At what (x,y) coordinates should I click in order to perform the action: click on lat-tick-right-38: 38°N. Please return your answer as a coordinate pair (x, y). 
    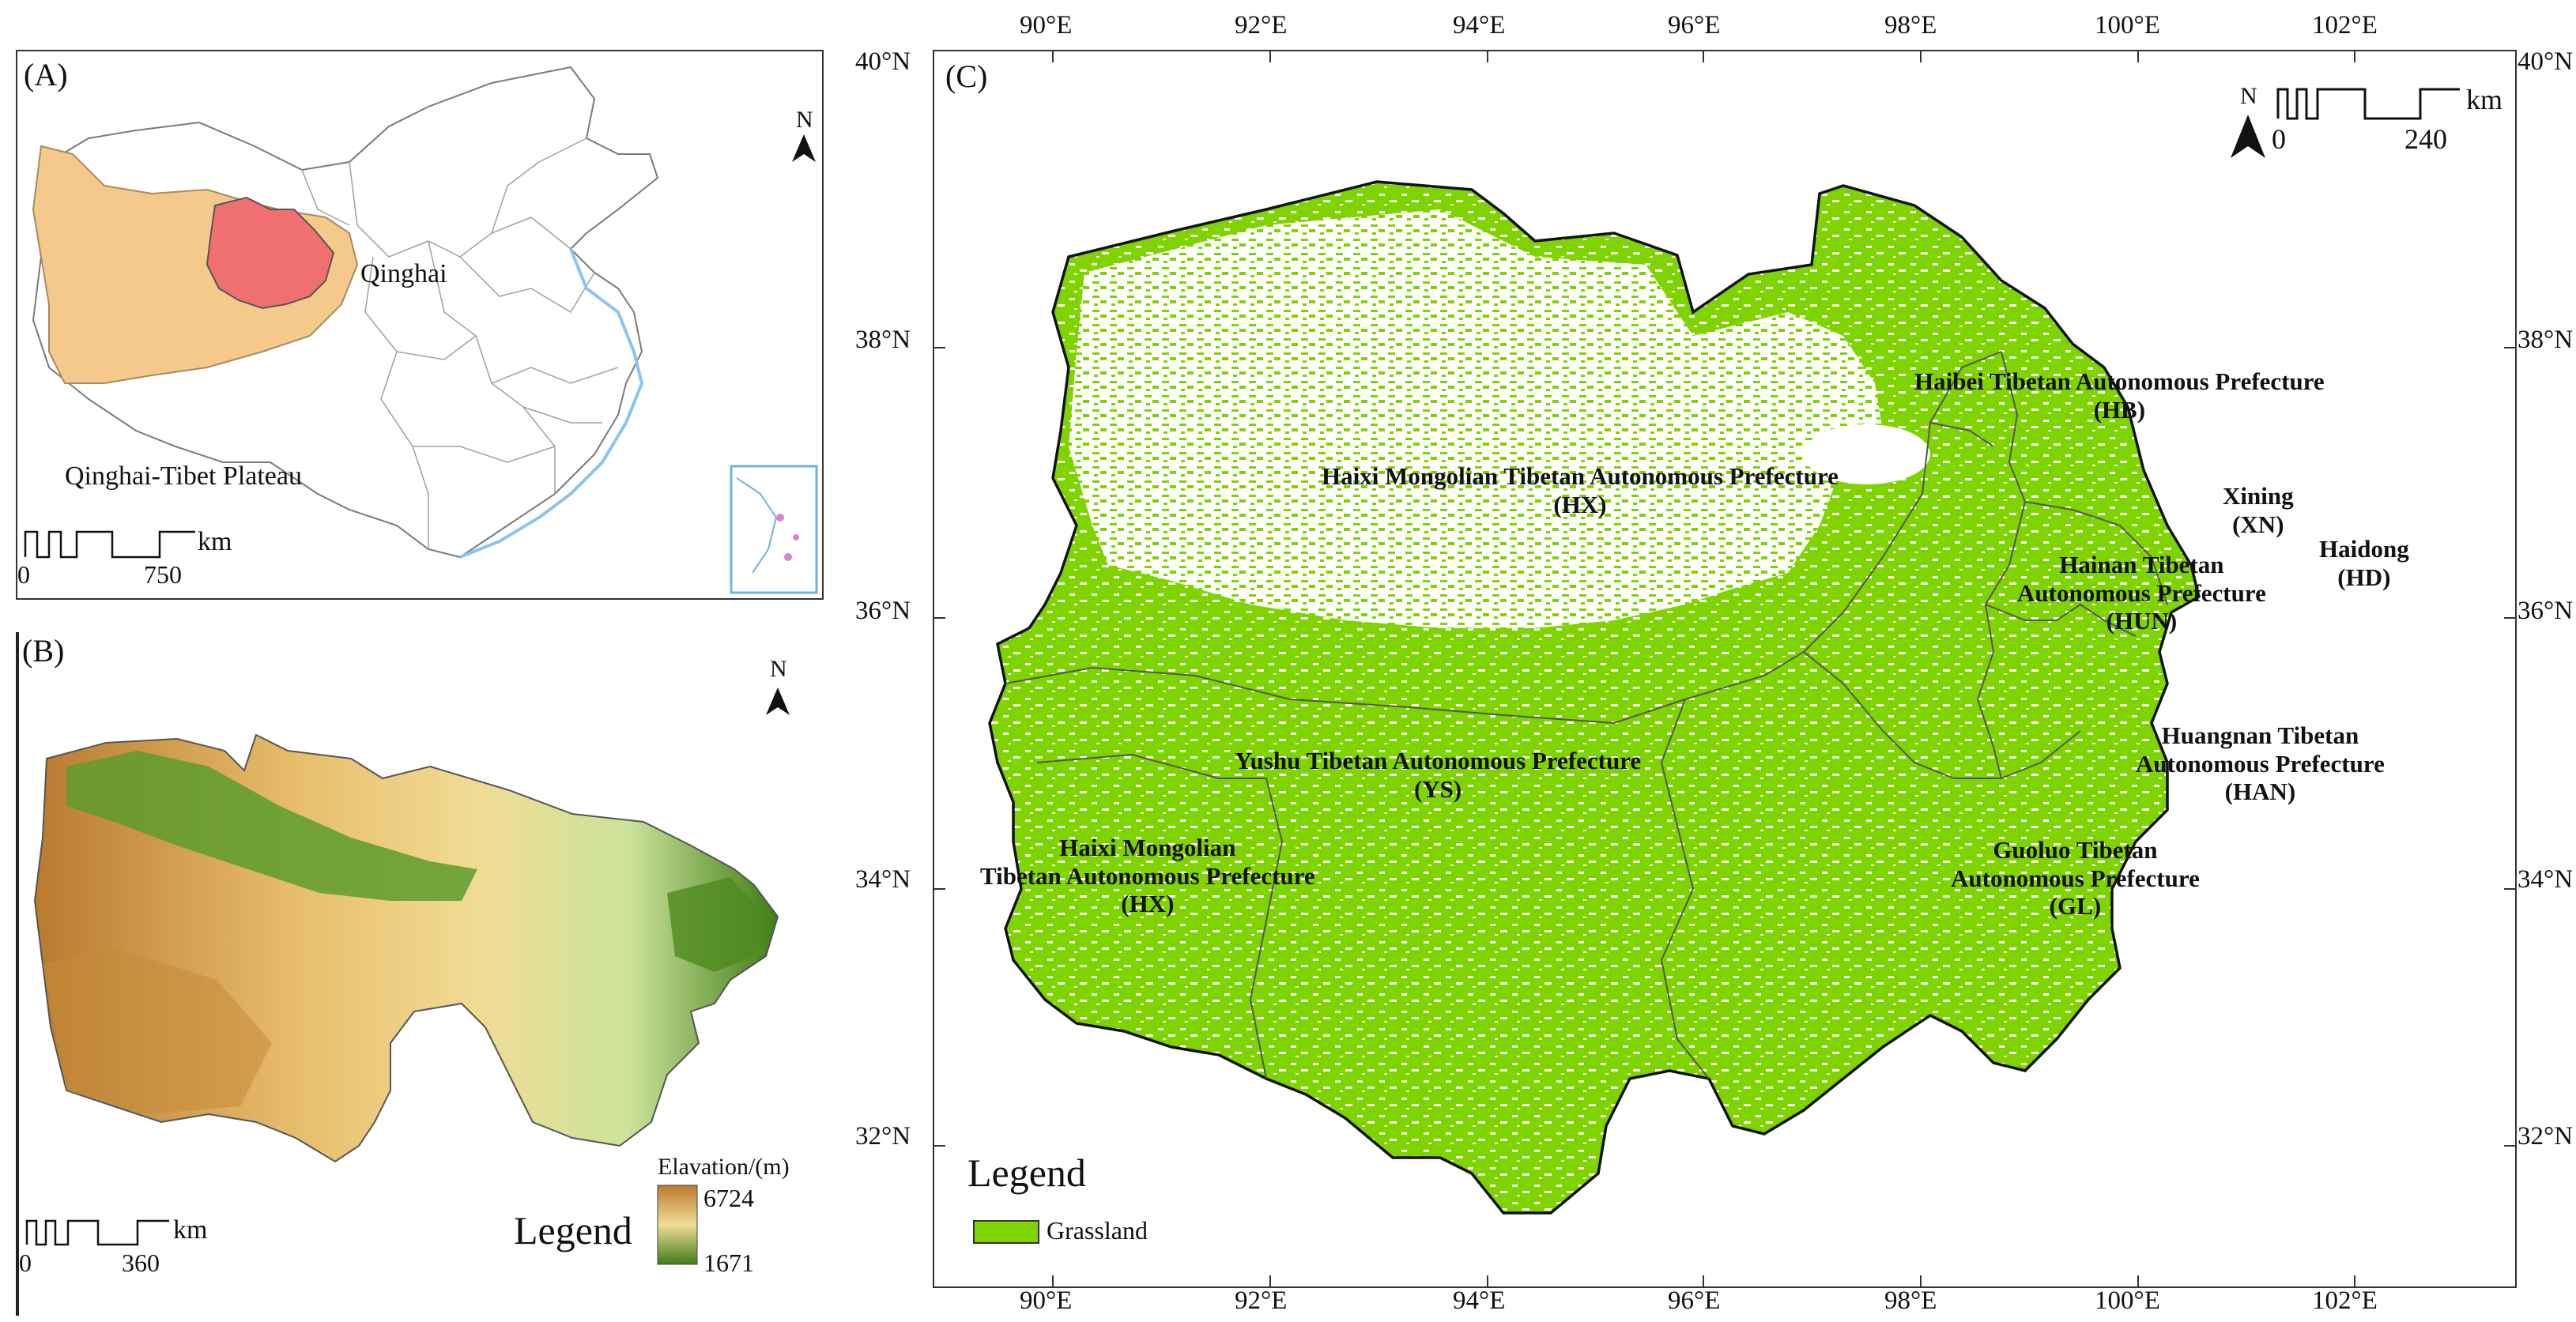
    Looking at the image, I should click on (2546, 340).